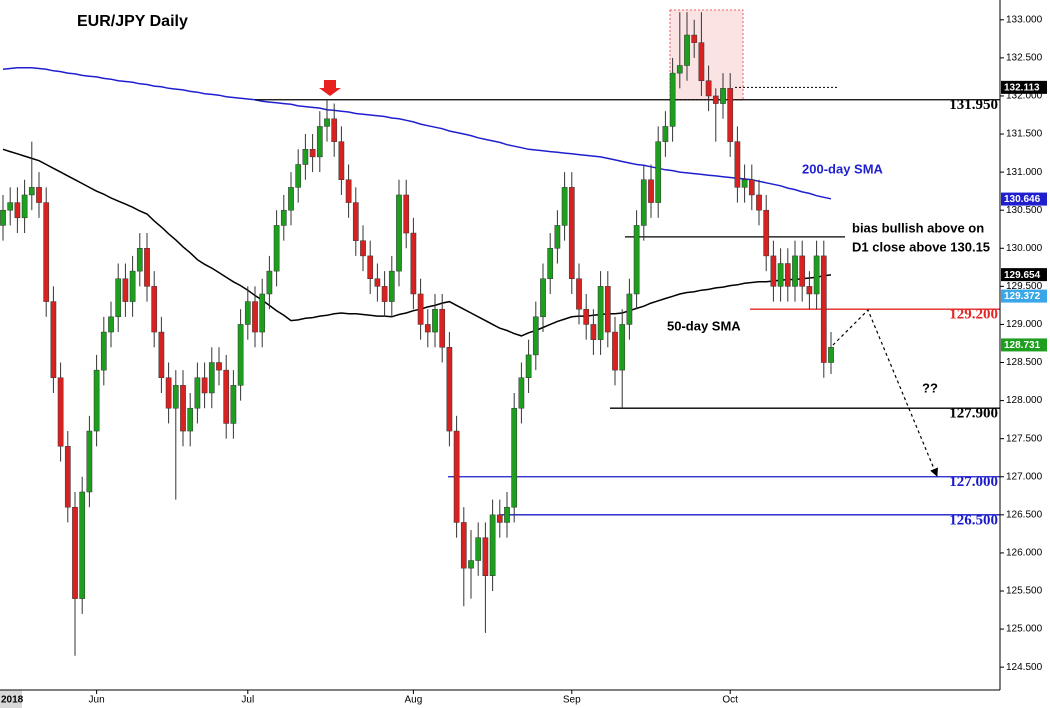 This screenshot has width=1050, height=708. What do you see at coordinates (918, 227) in the screenshot?
I see `annotation: bias bullish above on` at bounding box center [918, 227].